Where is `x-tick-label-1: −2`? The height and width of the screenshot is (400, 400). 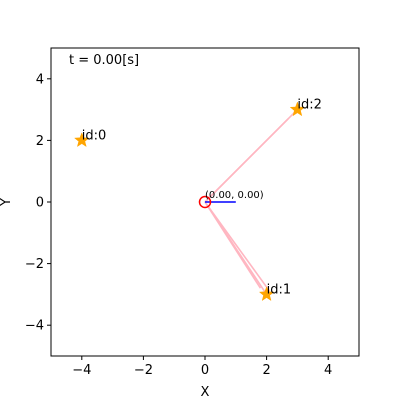
x-tick-label-1: −2 is located at coordinates (143, 370).